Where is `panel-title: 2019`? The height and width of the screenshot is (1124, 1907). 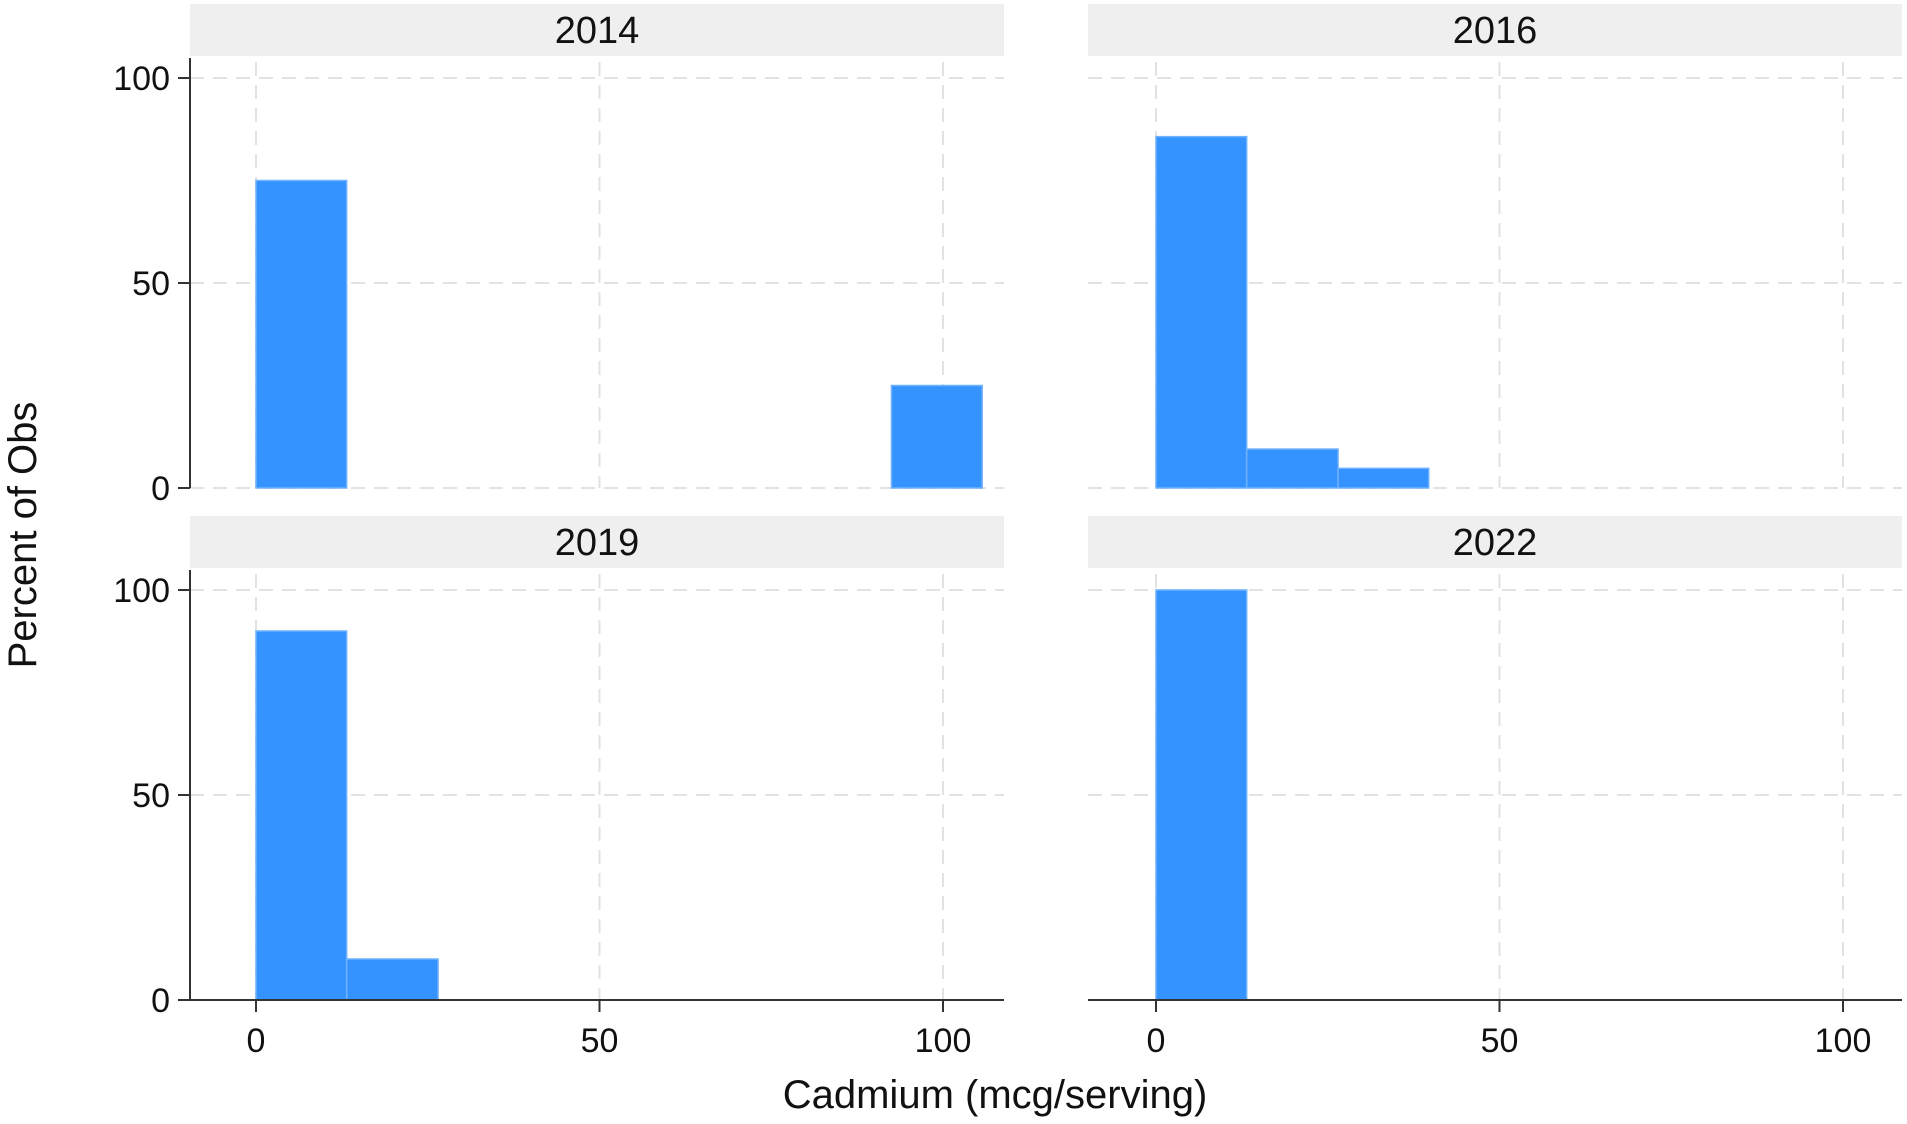 panel-title: 2019 is located at coordinates (597, 543).